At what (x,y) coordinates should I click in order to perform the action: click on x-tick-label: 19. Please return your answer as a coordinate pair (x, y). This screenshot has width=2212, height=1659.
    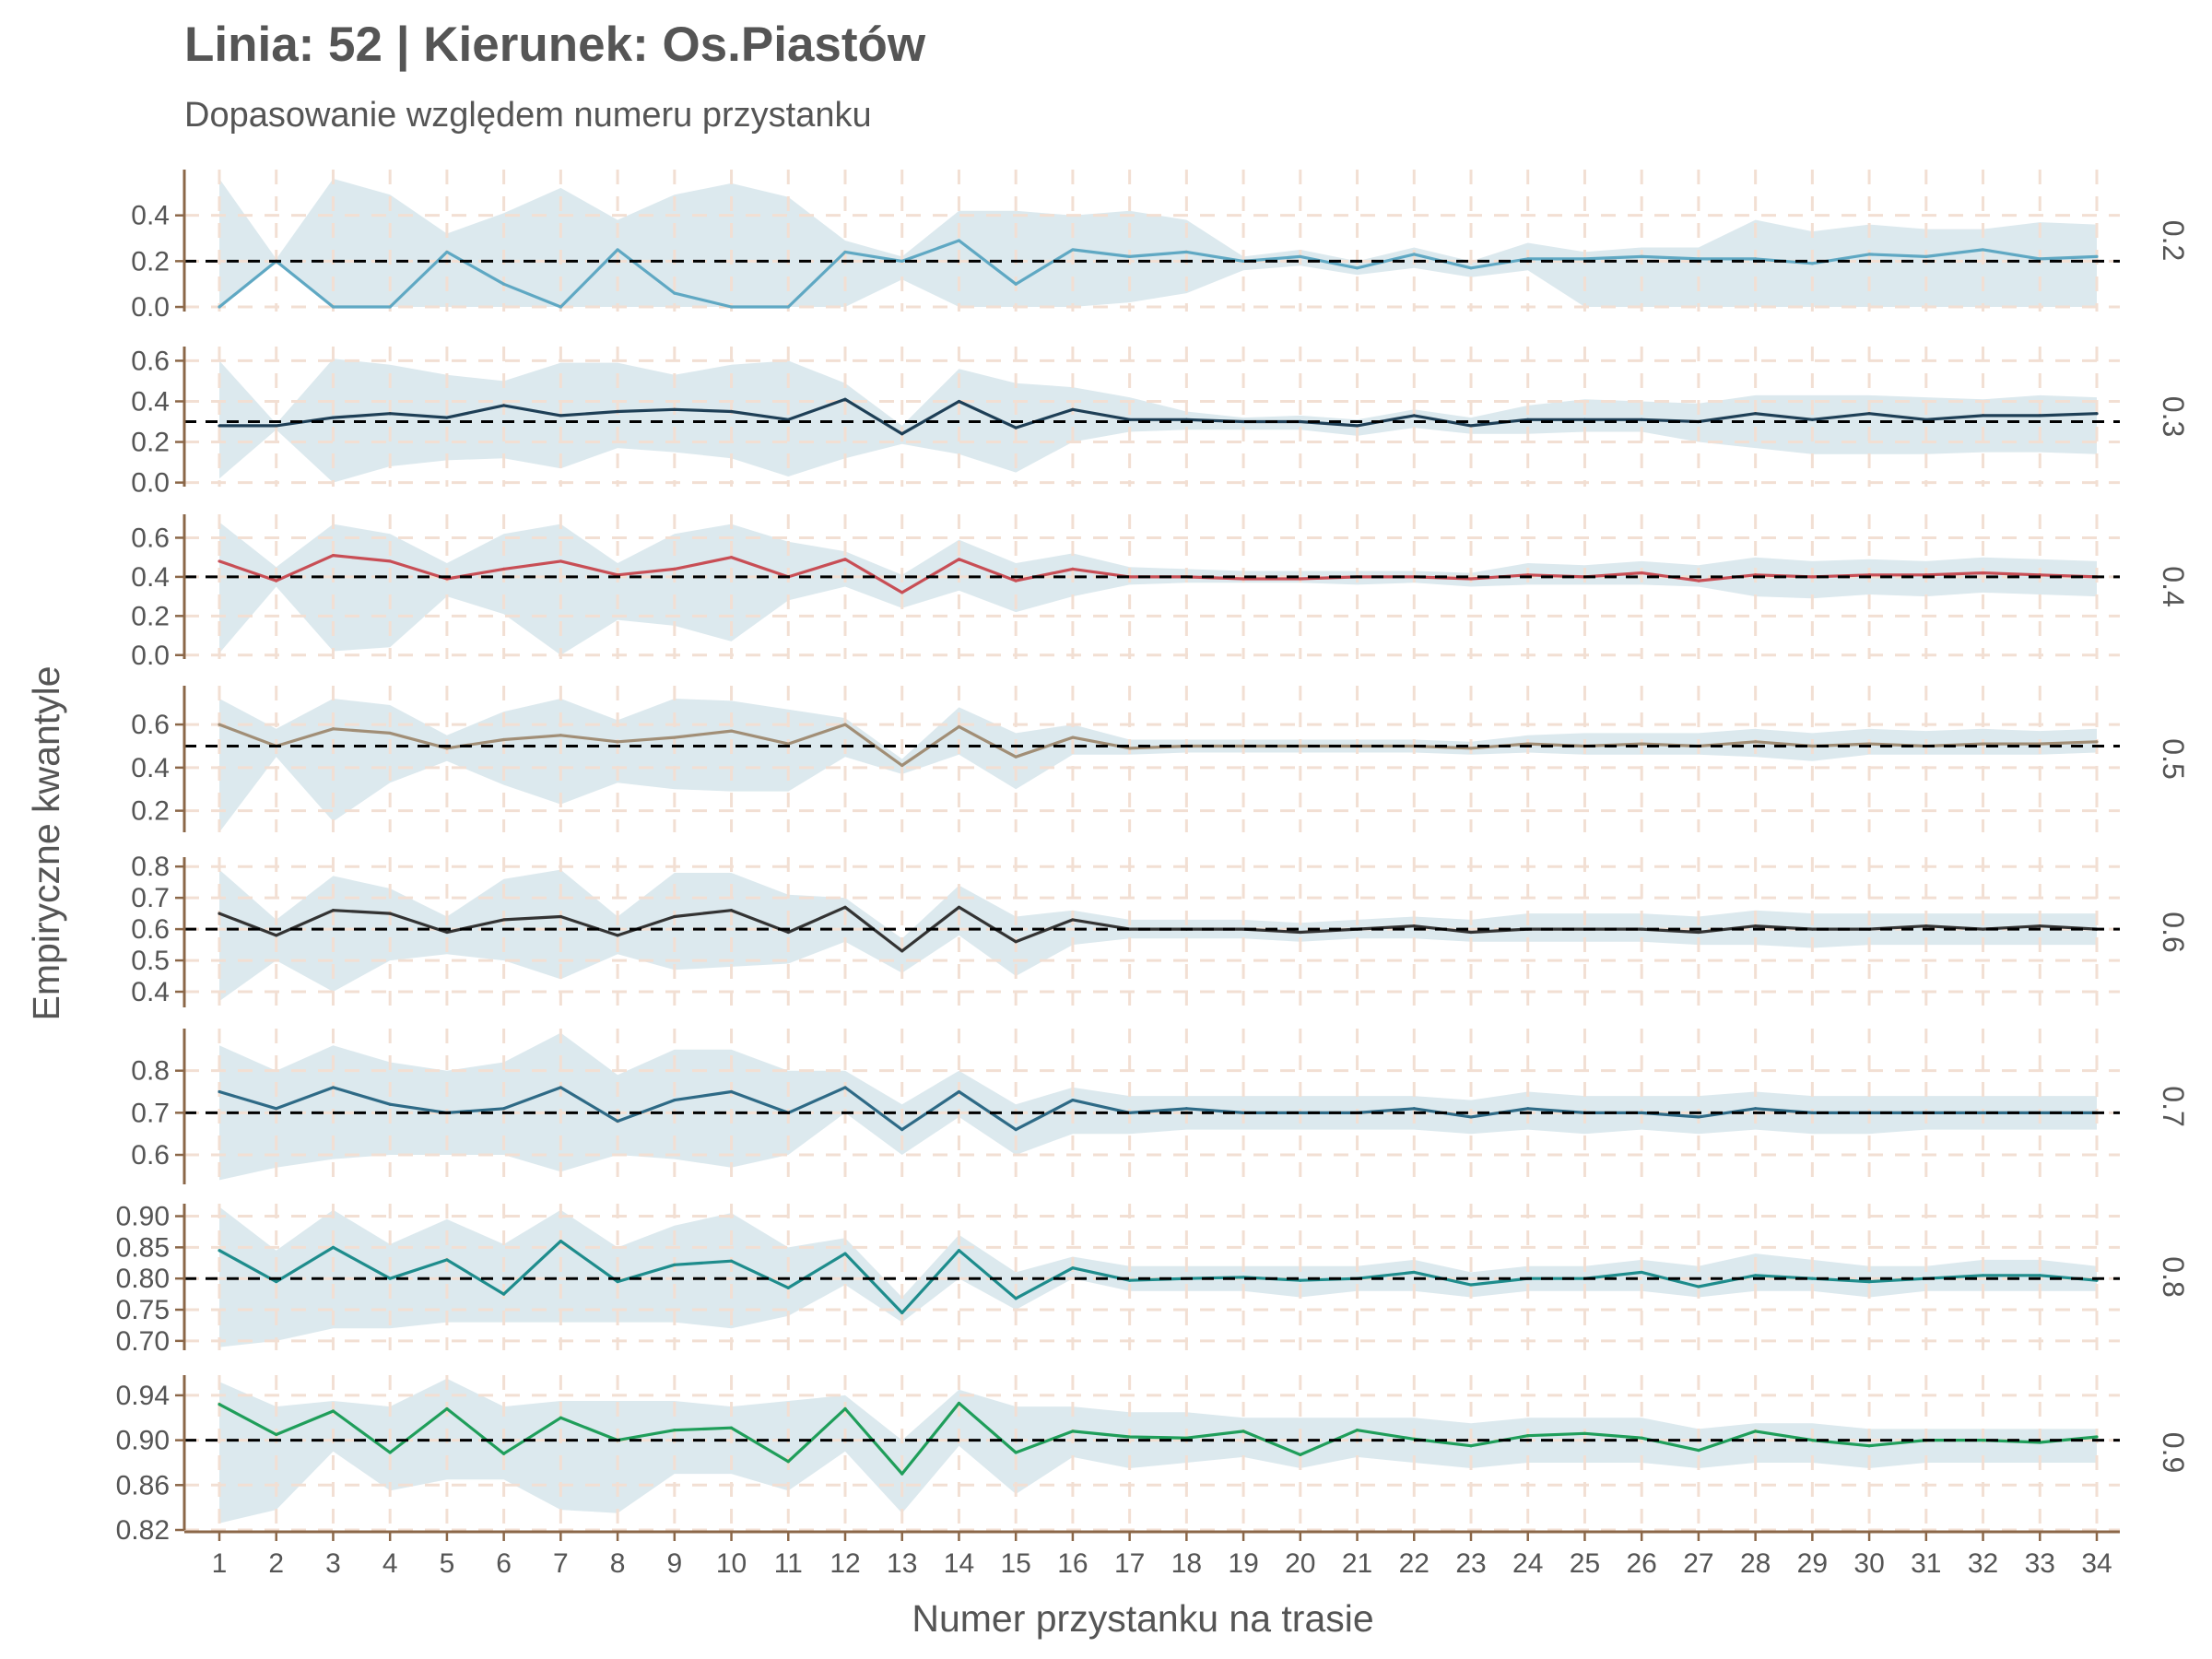
    Looking at the image, I should click on (1243, 1563).